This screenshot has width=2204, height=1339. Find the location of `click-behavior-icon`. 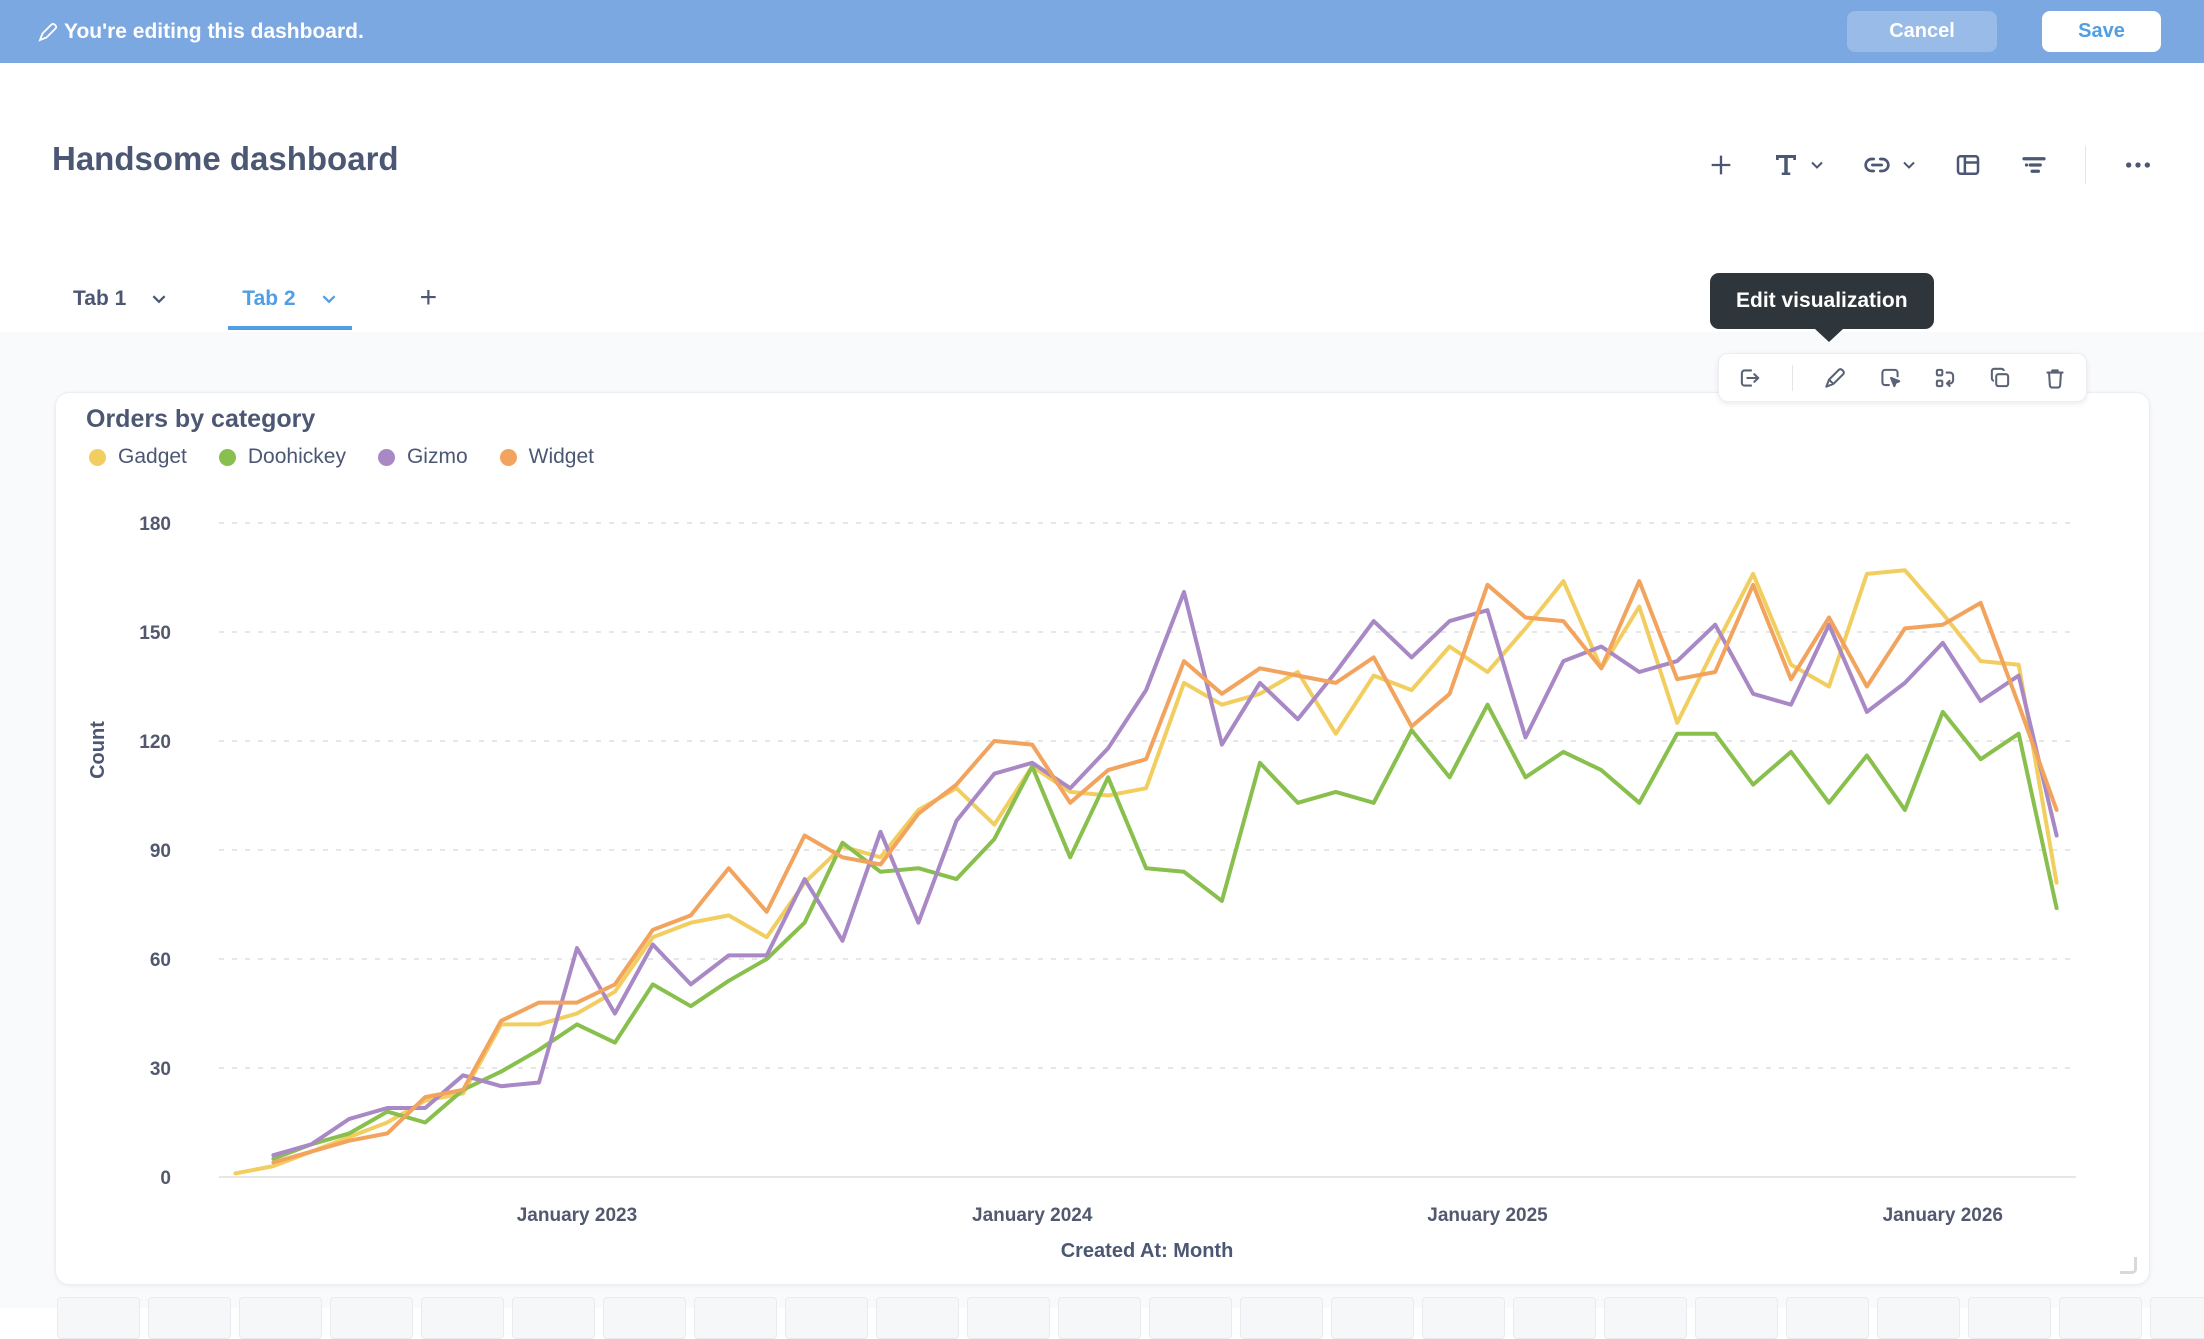

click-behavior-icon is located at coordinates (1890, 378).